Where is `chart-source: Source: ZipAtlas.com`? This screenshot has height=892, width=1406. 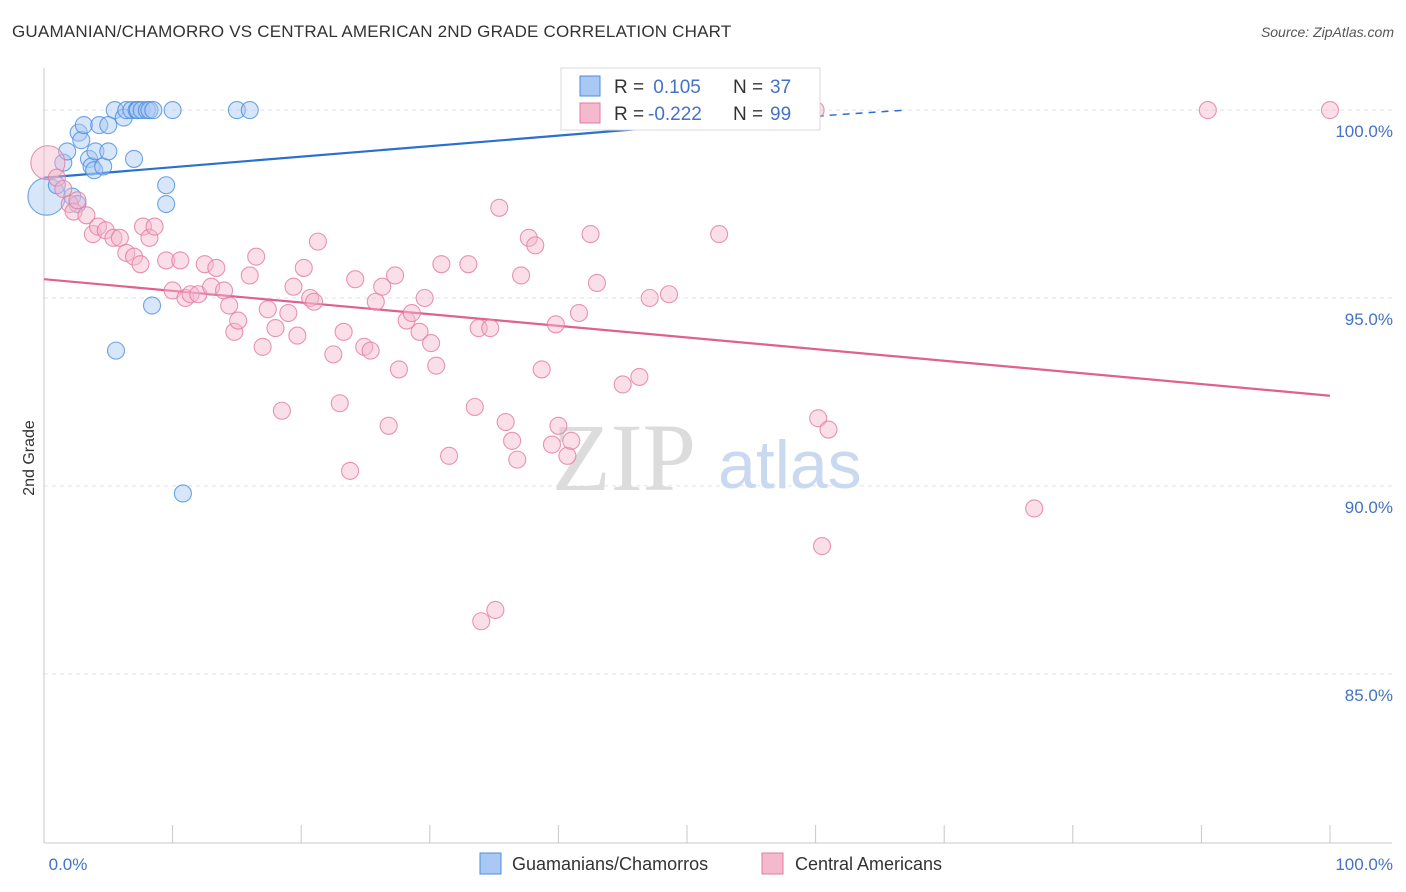 chart-source: Source: ZipAtlas.com is located at coordinates (1327, 32).